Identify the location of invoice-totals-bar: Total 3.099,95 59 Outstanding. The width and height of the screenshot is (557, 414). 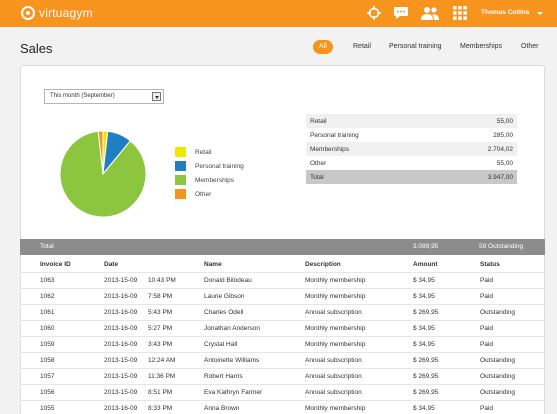
(282, 247).